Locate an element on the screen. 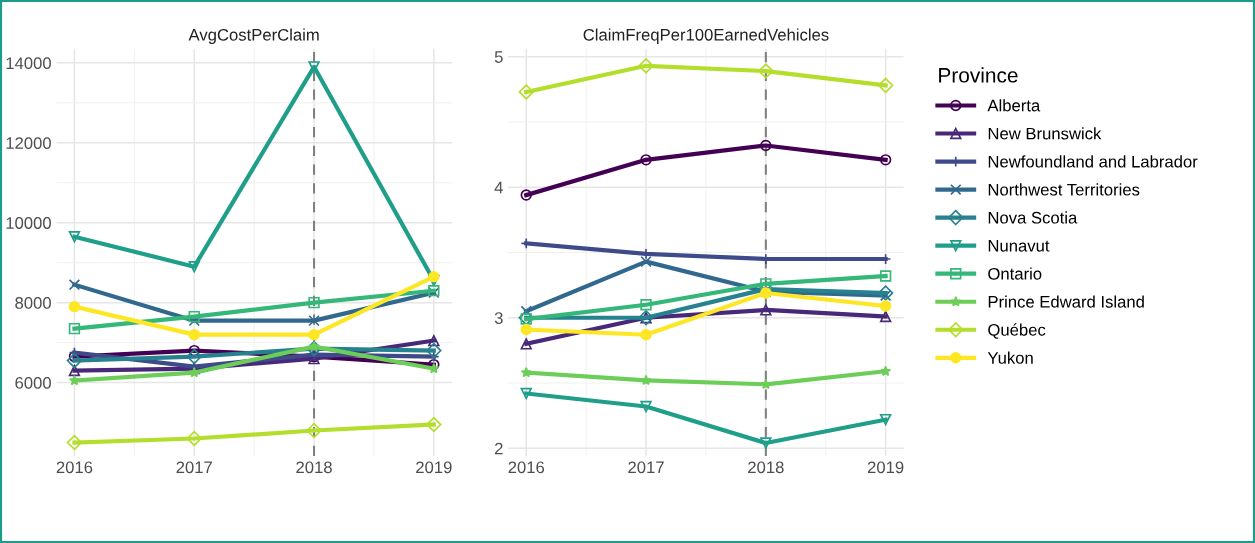  y-tick-label: 3 is located at coordinates (498, 318).